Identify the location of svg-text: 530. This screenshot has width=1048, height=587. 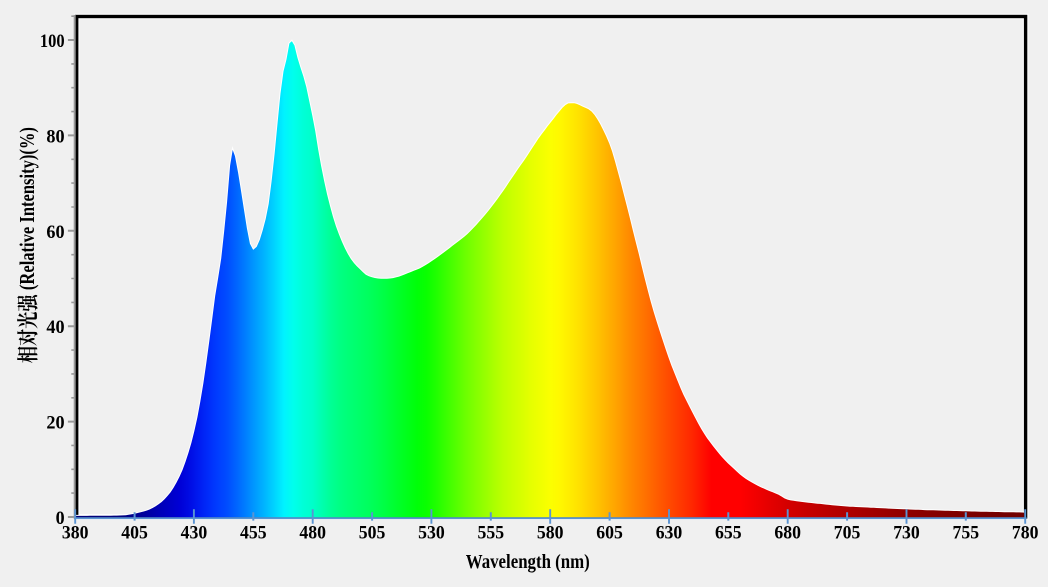
(431, 533).